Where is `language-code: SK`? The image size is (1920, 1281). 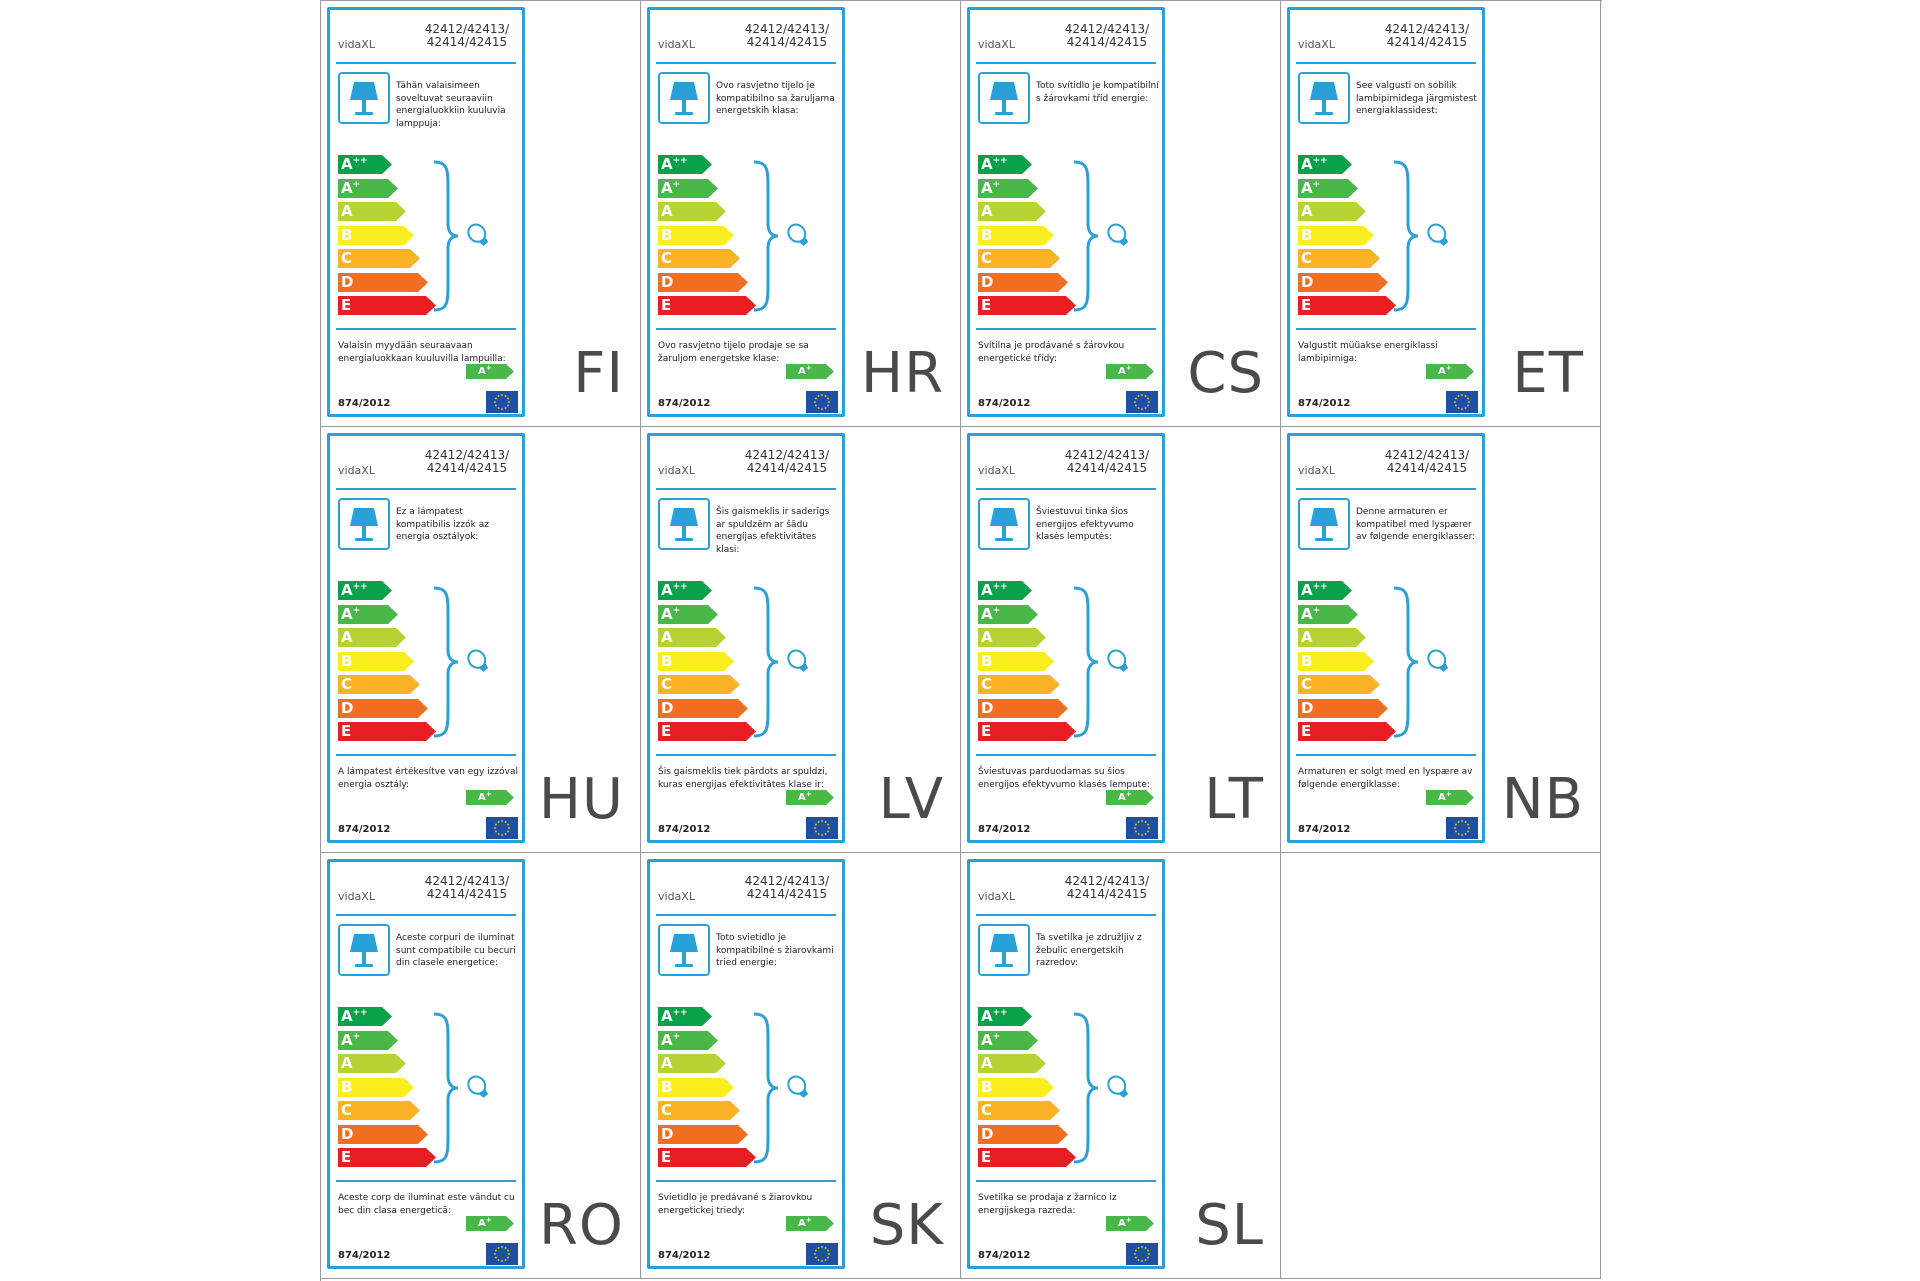 language-code: SK is located at coordinates (906, 1225).